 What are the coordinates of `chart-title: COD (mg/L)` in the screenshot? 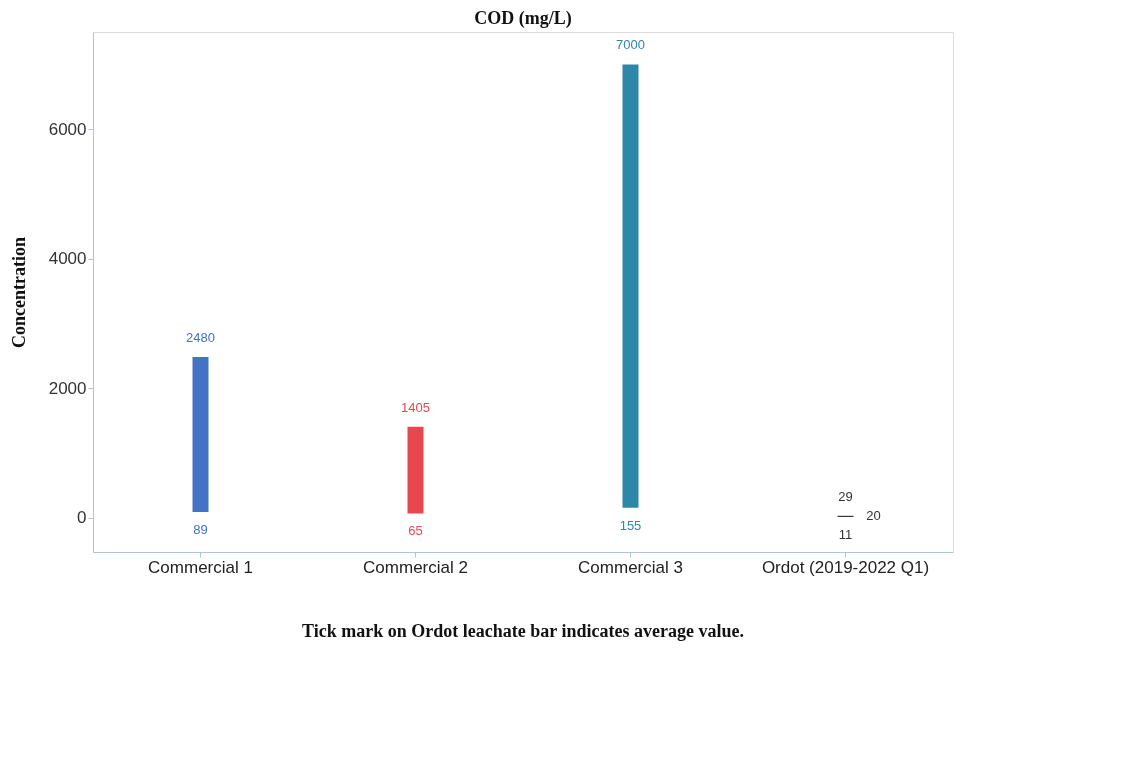 It's located at (523, 18).